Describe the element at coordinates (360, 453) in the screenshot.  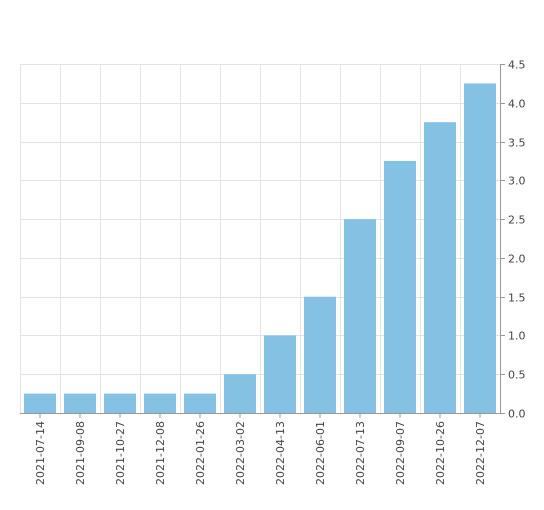
I see `x-tick-label: 2022-07-13` at that location.